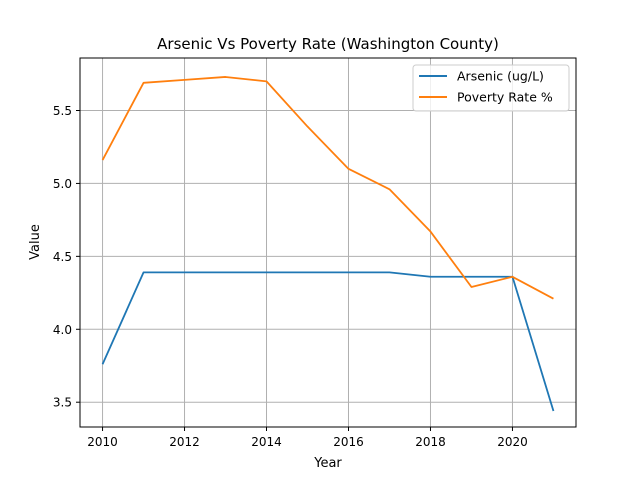 The width and height of the screenshot is (640, 484). Describe the element at coordinates (35, 242) in the screenshot. I see `y-axis-label: Value` at that location.